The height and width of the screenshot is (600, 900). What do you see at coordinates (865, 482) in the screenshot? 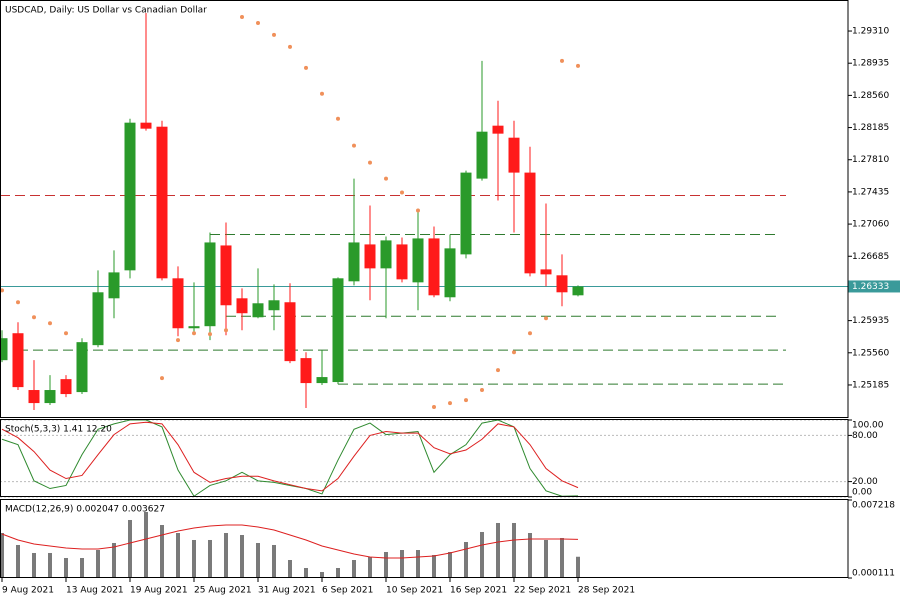
I see `y-tick-label: 20.00` at bounding box center [865, 482].